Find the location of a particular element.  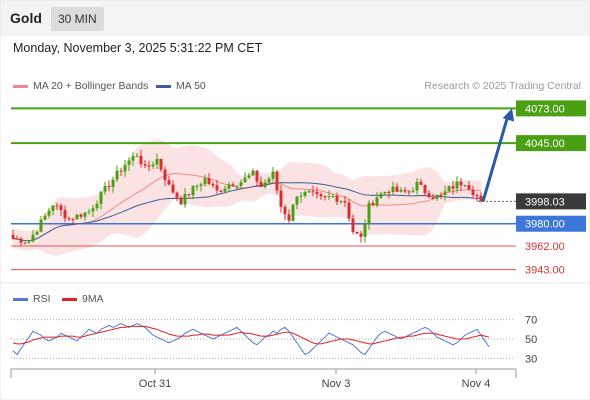

rsi-tick-label: 30 is located at coordinates (531, 359).